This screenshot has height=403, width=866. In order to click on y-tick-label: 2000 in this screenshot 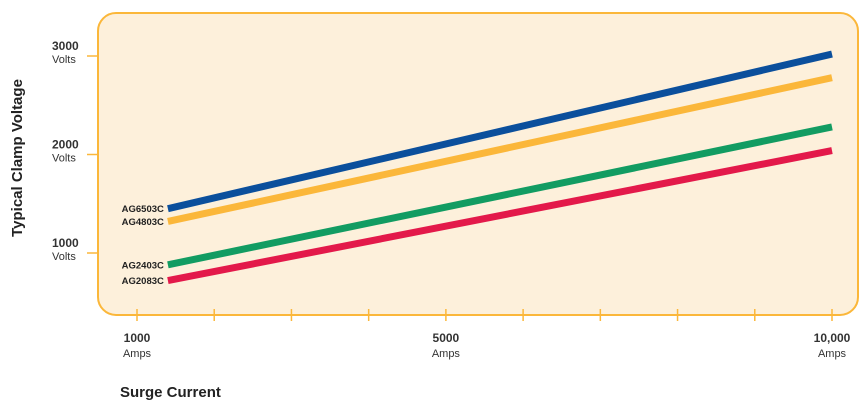, I will do `click(65, 145)`.